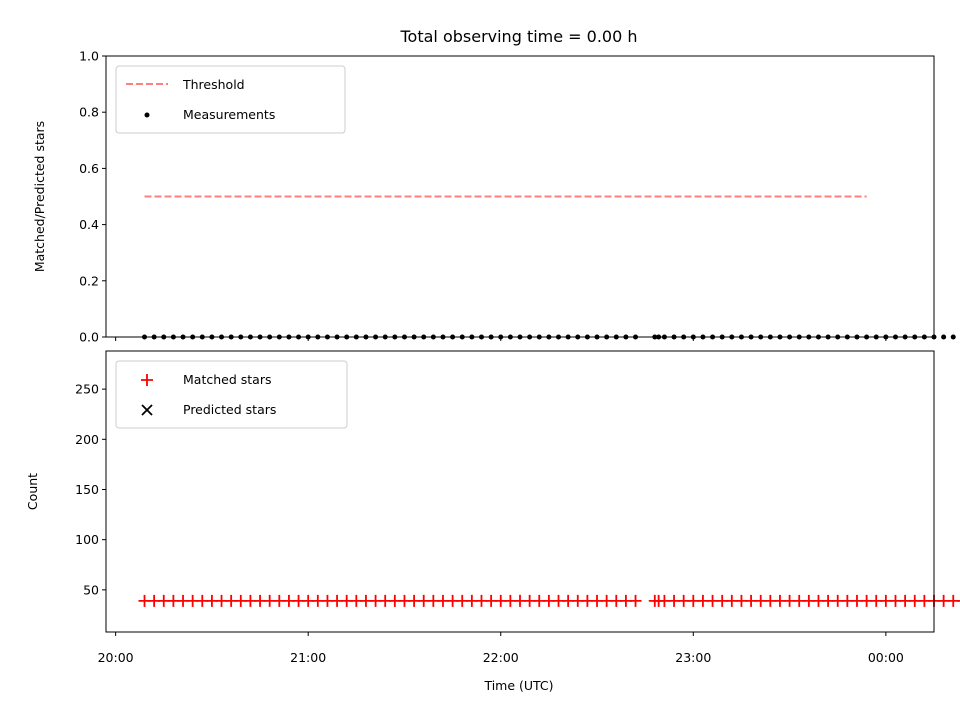 The height and width of the screenshot is (720, 960). Describe the element at coordinates (87, 539) in the screenshot. I see `y-tick-label: 100` at that location.